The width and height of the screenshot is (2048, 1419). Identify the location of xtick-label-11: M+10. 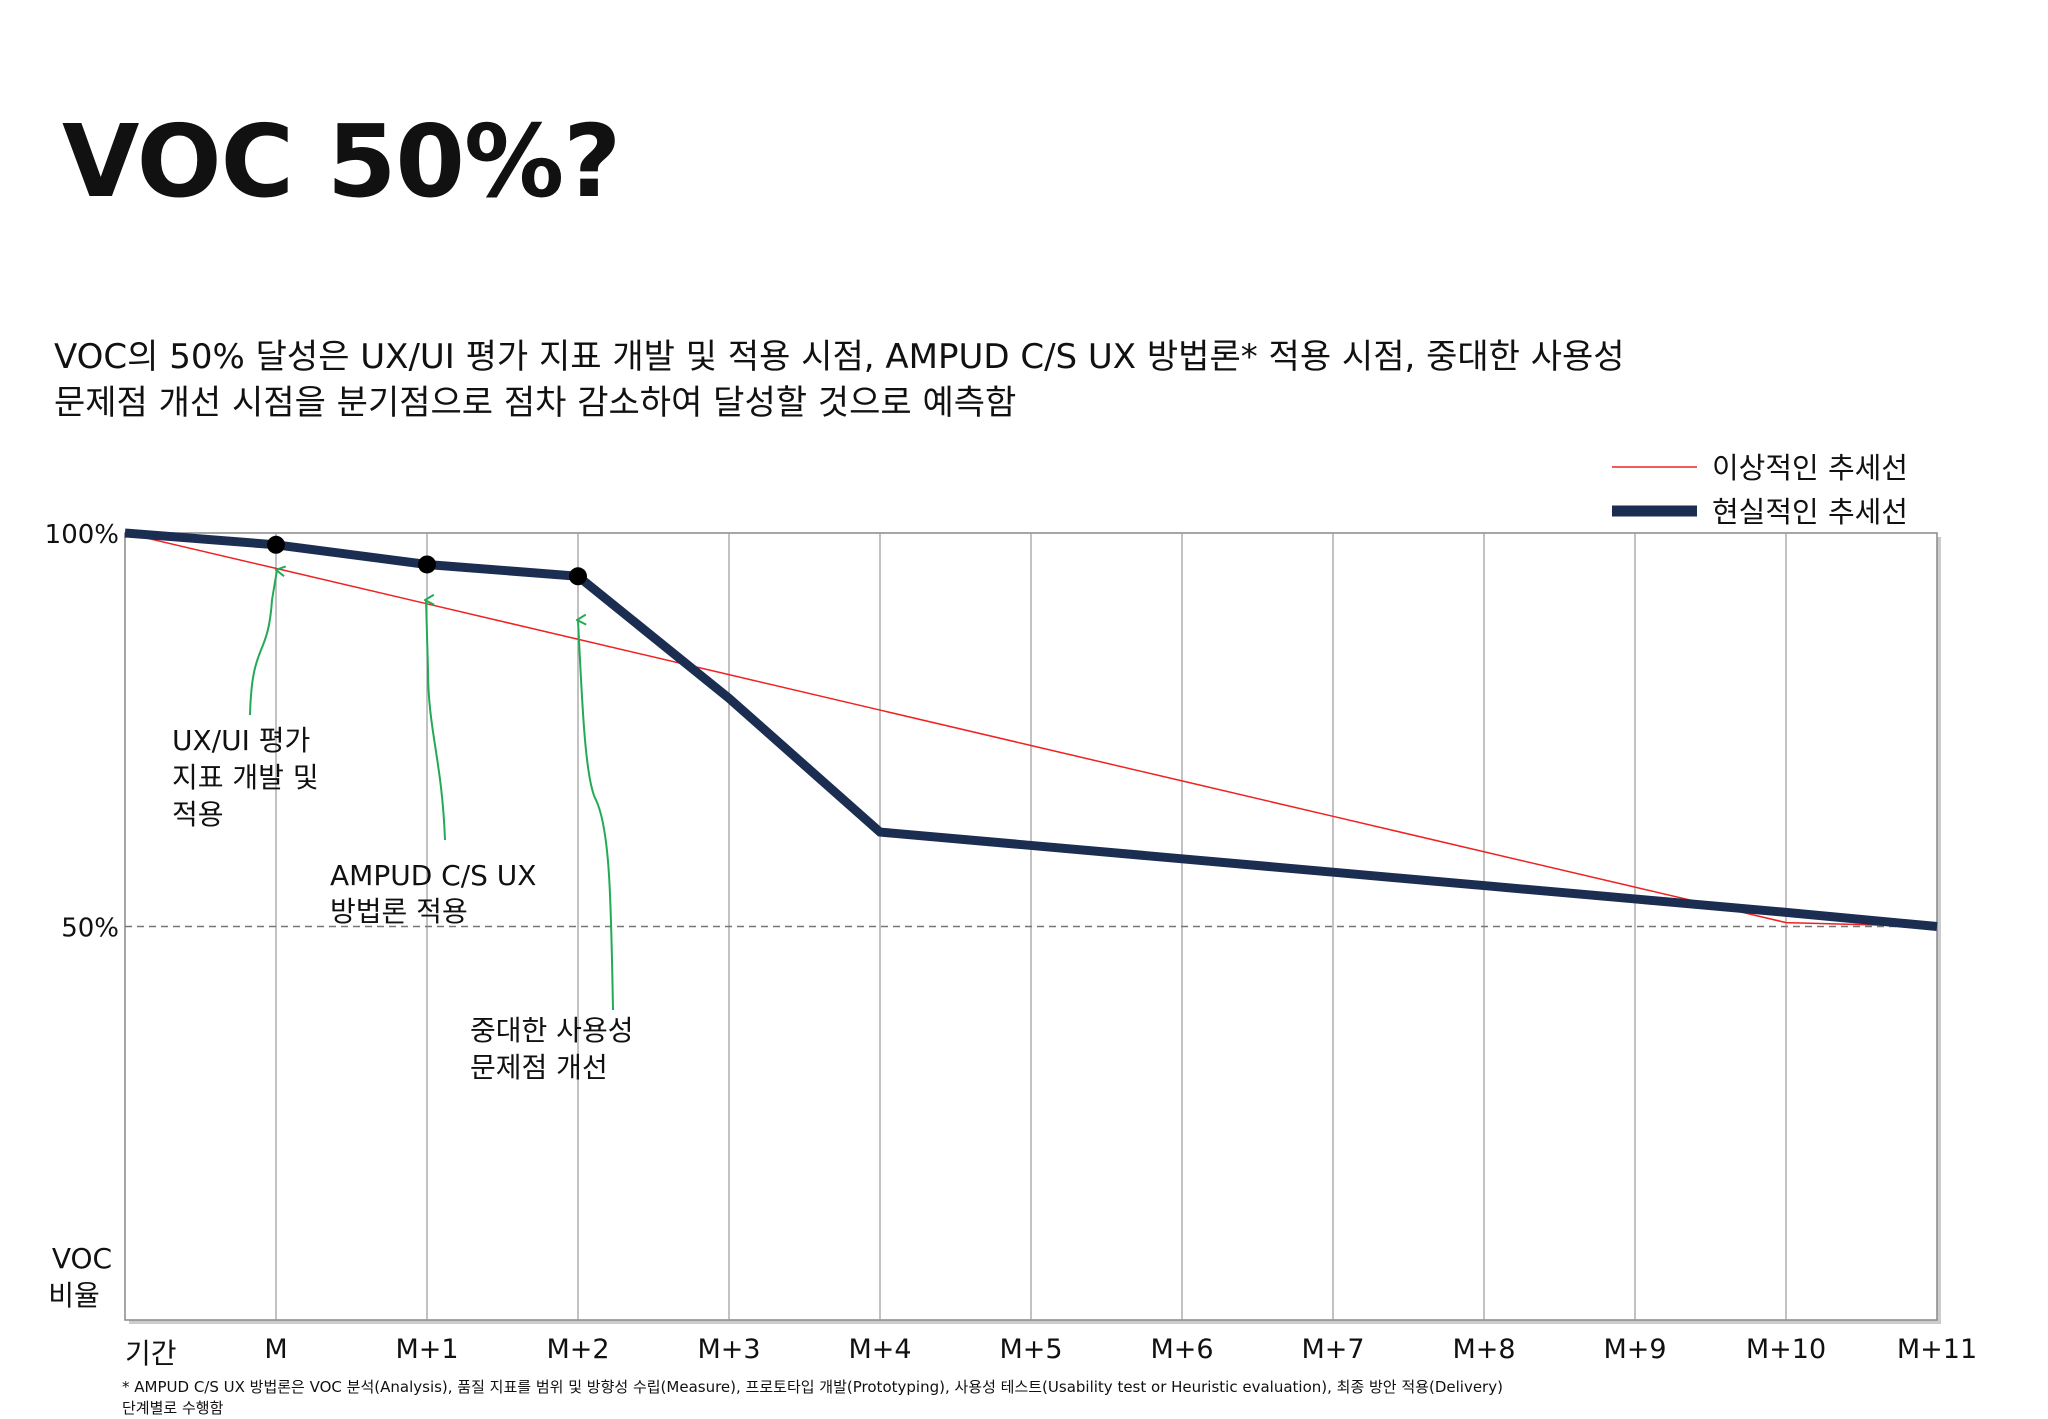
(1786, 1349).